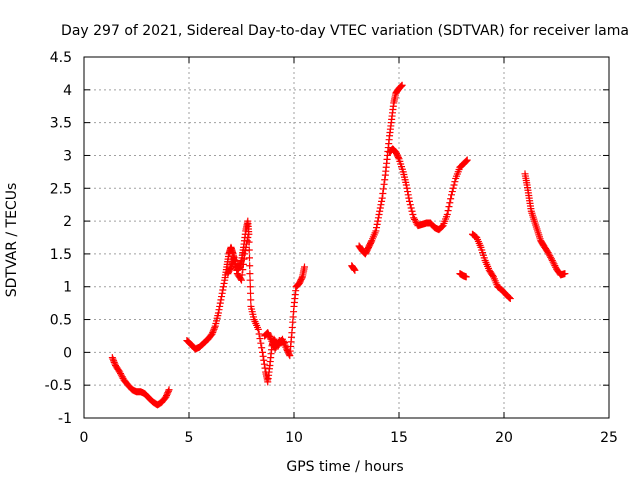  What do you see at coordinates (189, 438) in the screenshot?
I see `x-tick-label: 5` at bounding box center [189, 438].